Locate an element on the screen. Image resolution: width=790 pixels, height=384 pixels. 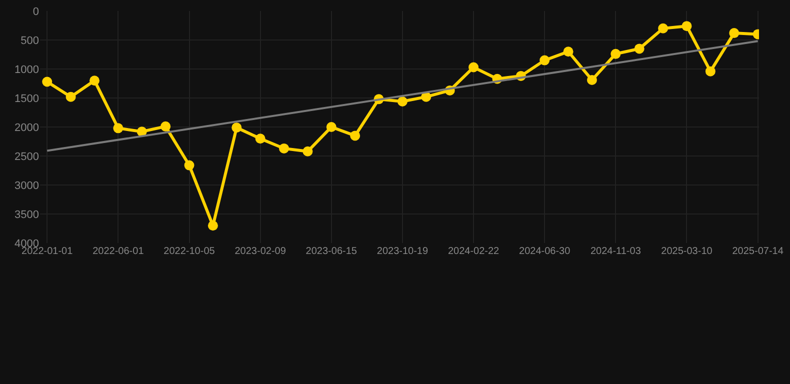
x-tick-label: 2025-07-14 is located at coordinates (758, 251).